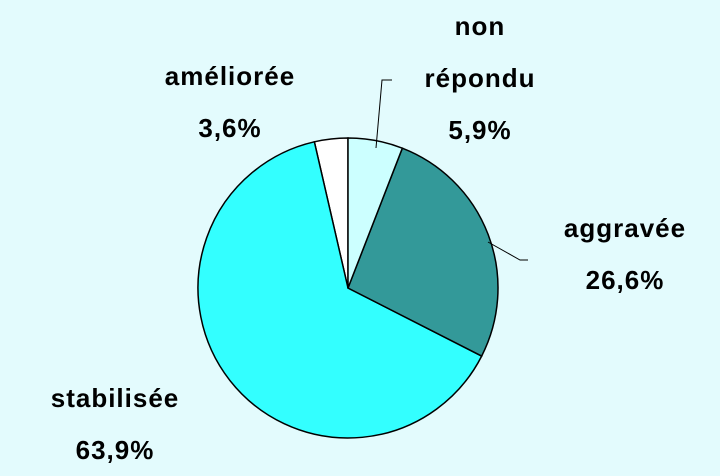 Image resolution: width=720 pixels, height=476 pixels. I want to click on slice-category: stabilisée, so click(115, 398).